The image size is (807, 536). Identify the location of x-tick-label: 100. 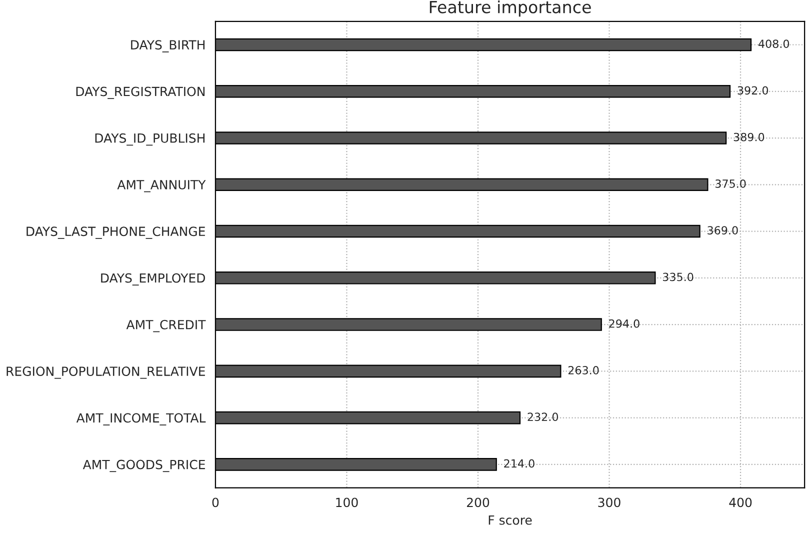
(347, 503).